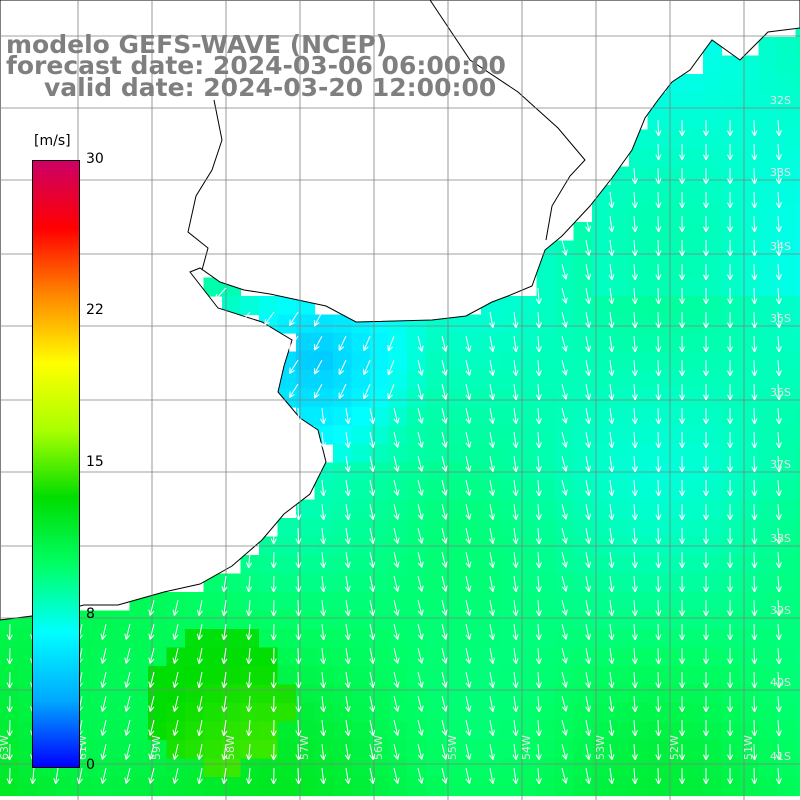  What do you see at coordinates (780, 538) in the screenshot?
I see `latitude-label: 38S` at bounding box center [780, 538].